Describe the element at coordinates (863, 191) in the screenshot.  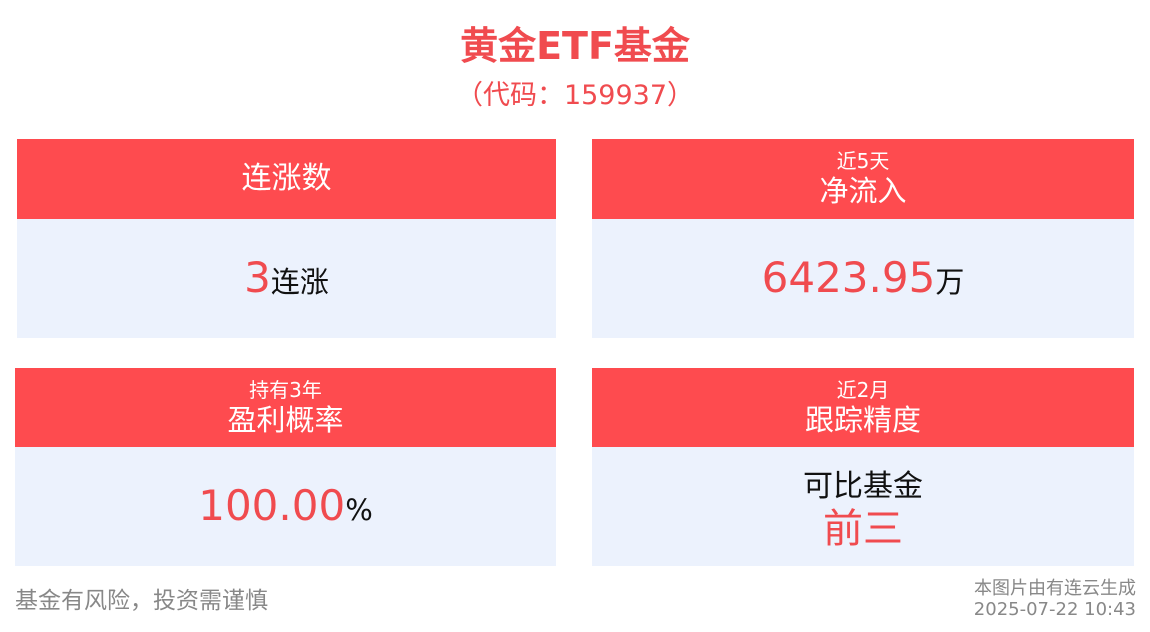
I see `card-net-inflow-label: 净流入` at that location.